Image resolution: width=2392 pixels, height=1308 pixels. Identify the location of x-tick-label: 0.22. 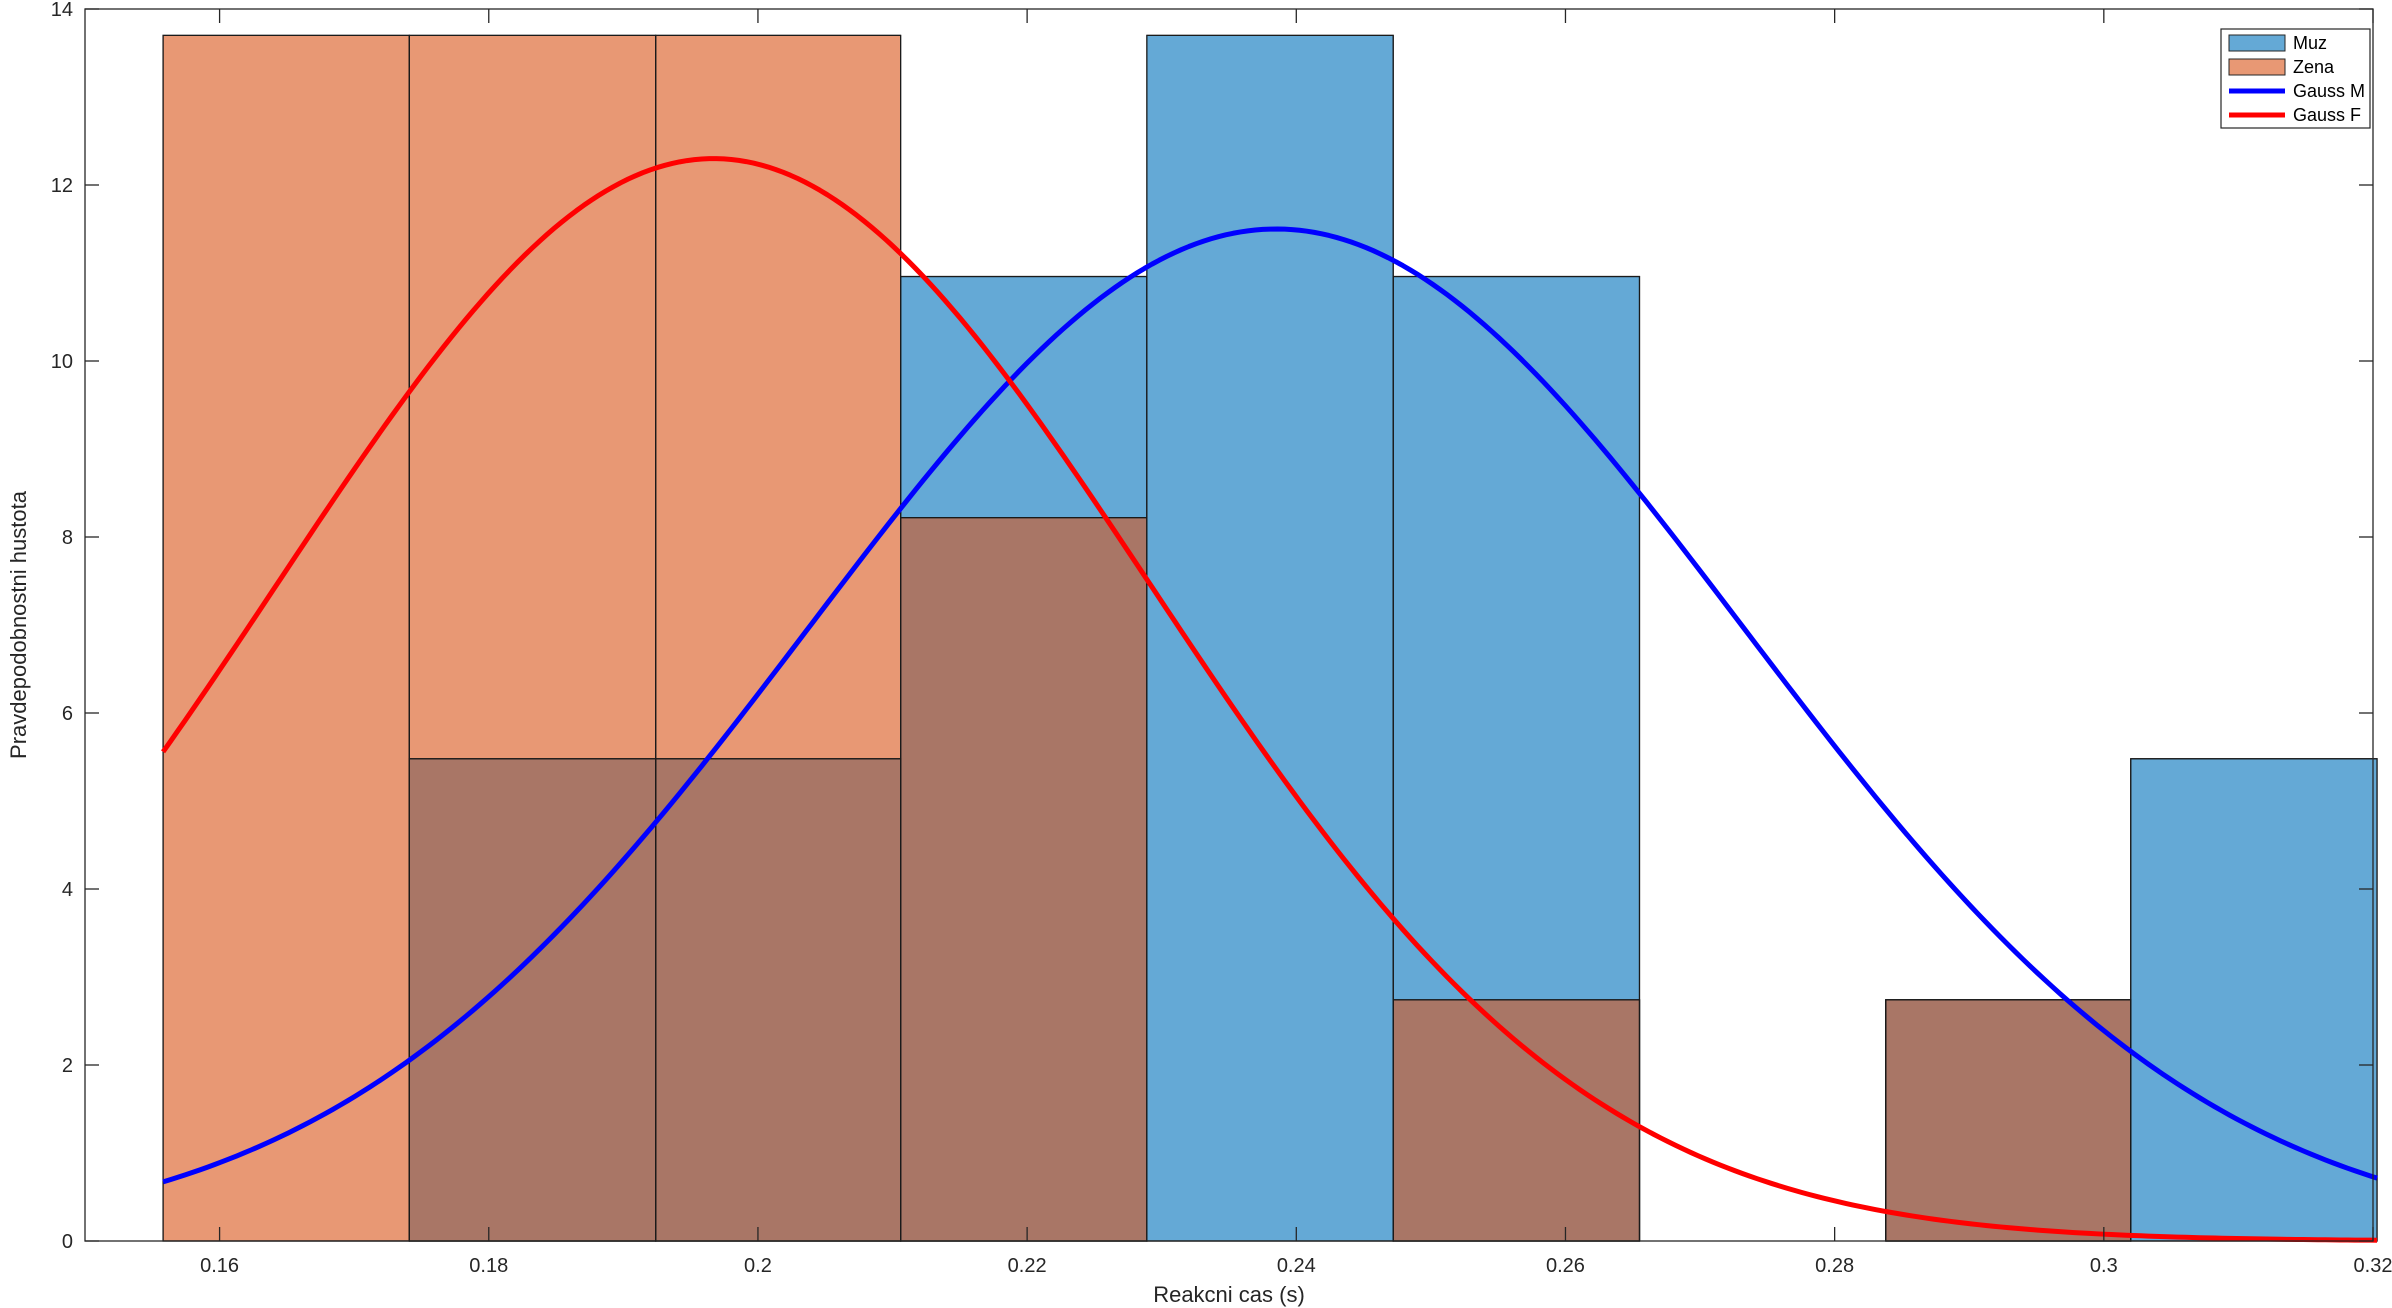
(1027, 1266).